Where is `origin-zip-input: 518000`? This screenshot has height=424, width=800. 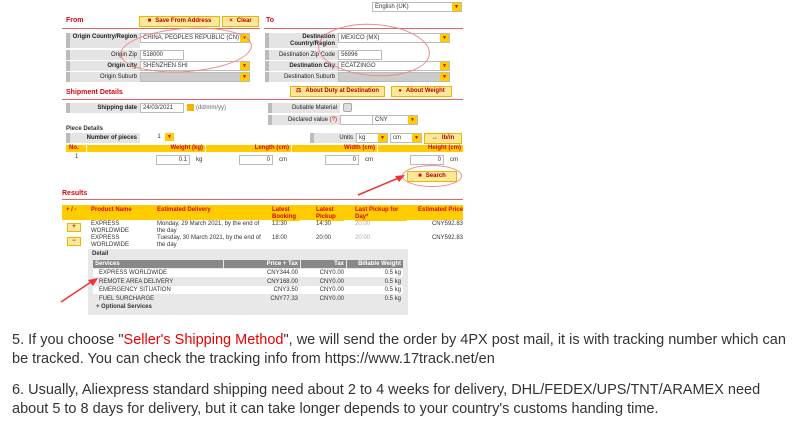
origin-zip-input: 518000 is located at coordinates (162, 55).